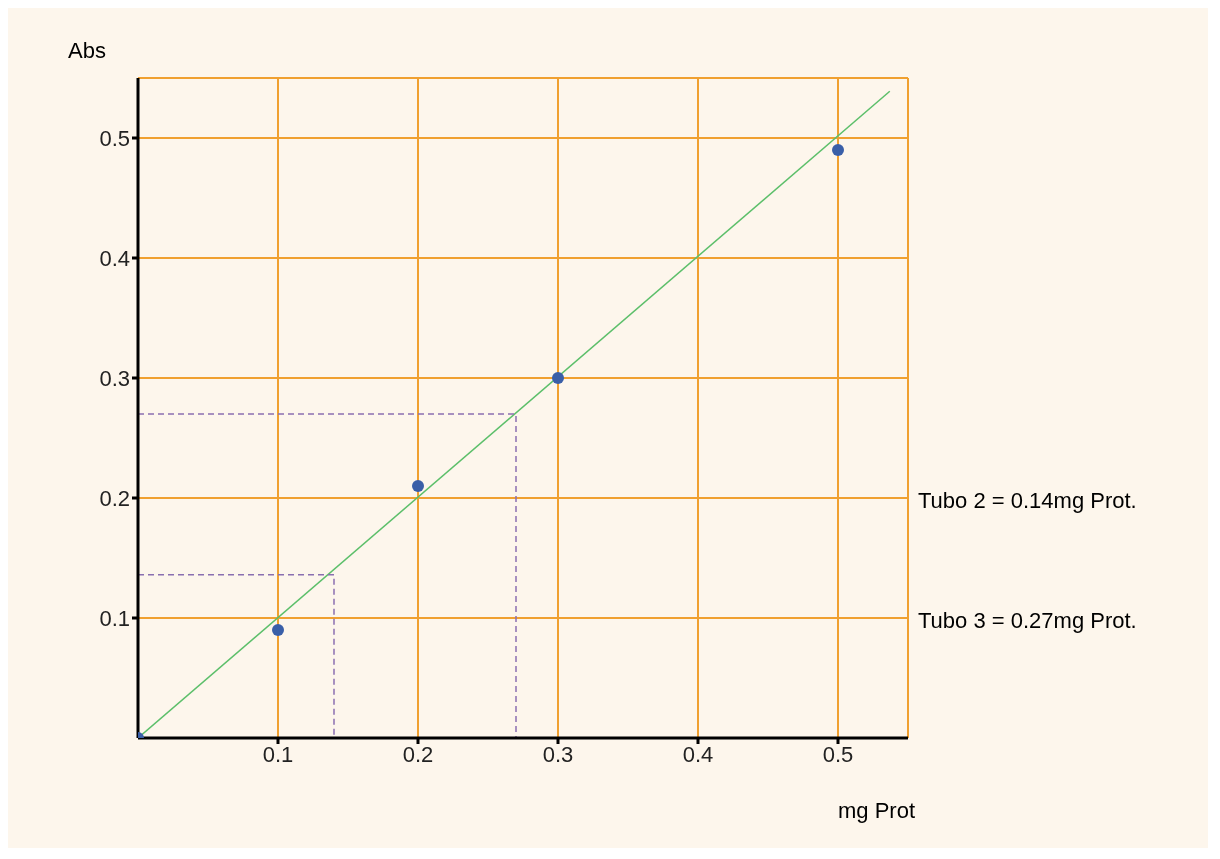 This screenshot has height=859, width=1220. I want to click on x-tick-label: 0.4, so click(698, 754).